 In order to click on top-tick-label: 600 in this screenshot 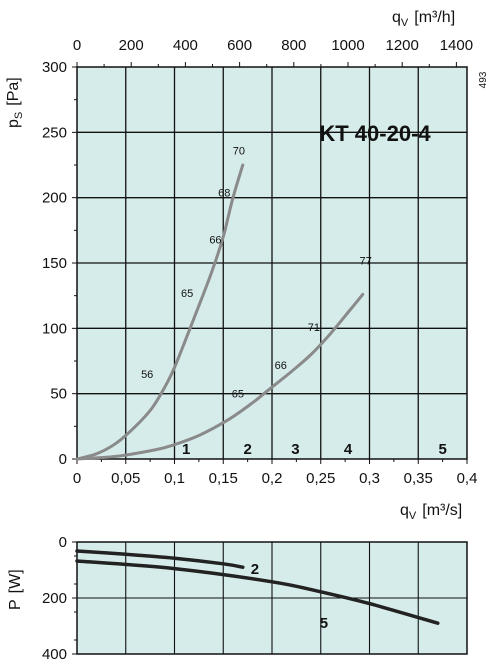, I will do `click(239, 45)`.